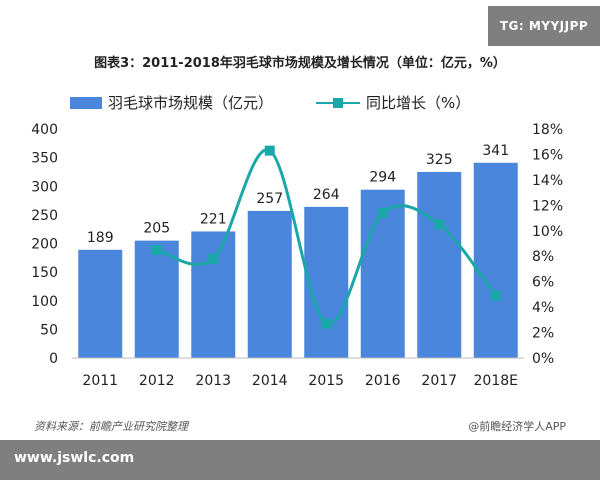 Image resolution: width=600 pixels, height=480 pixels. I want to click on growth-point-2012, so click(156, 249).